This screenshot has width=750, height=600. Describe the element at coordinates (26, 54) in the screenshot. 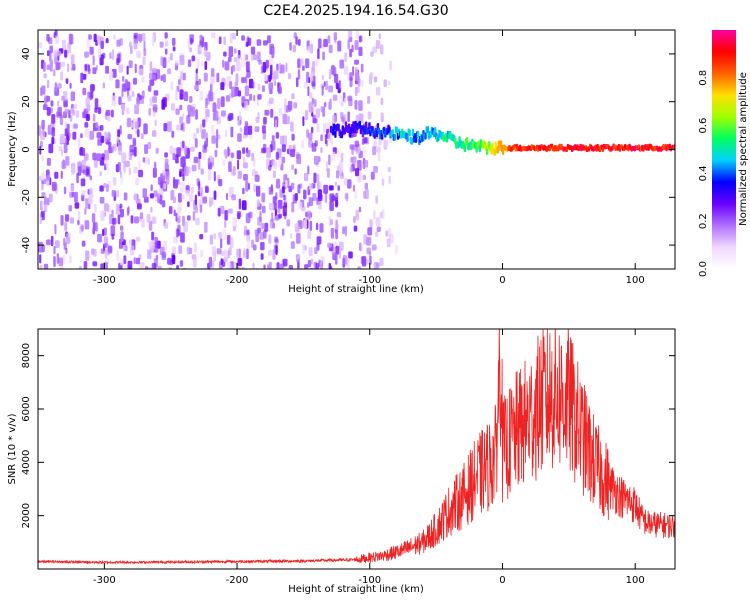

I see `y-tick-label: 40` at that location.